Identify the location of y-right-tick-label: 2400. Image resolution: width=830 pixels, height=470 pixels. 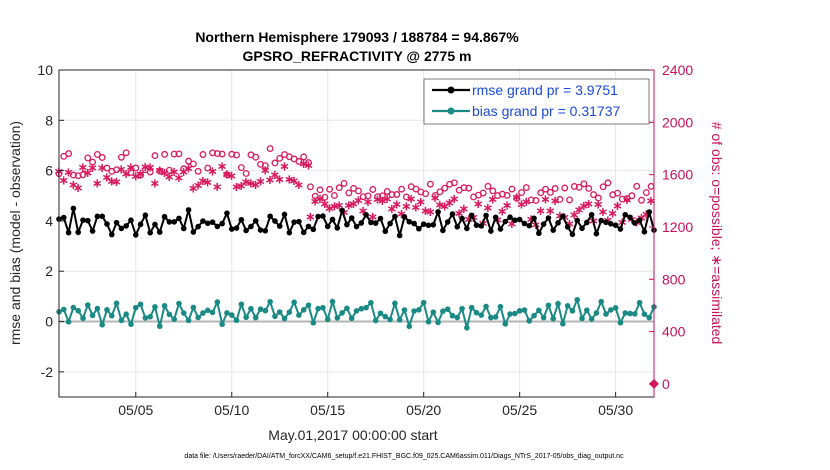
(677, 70).